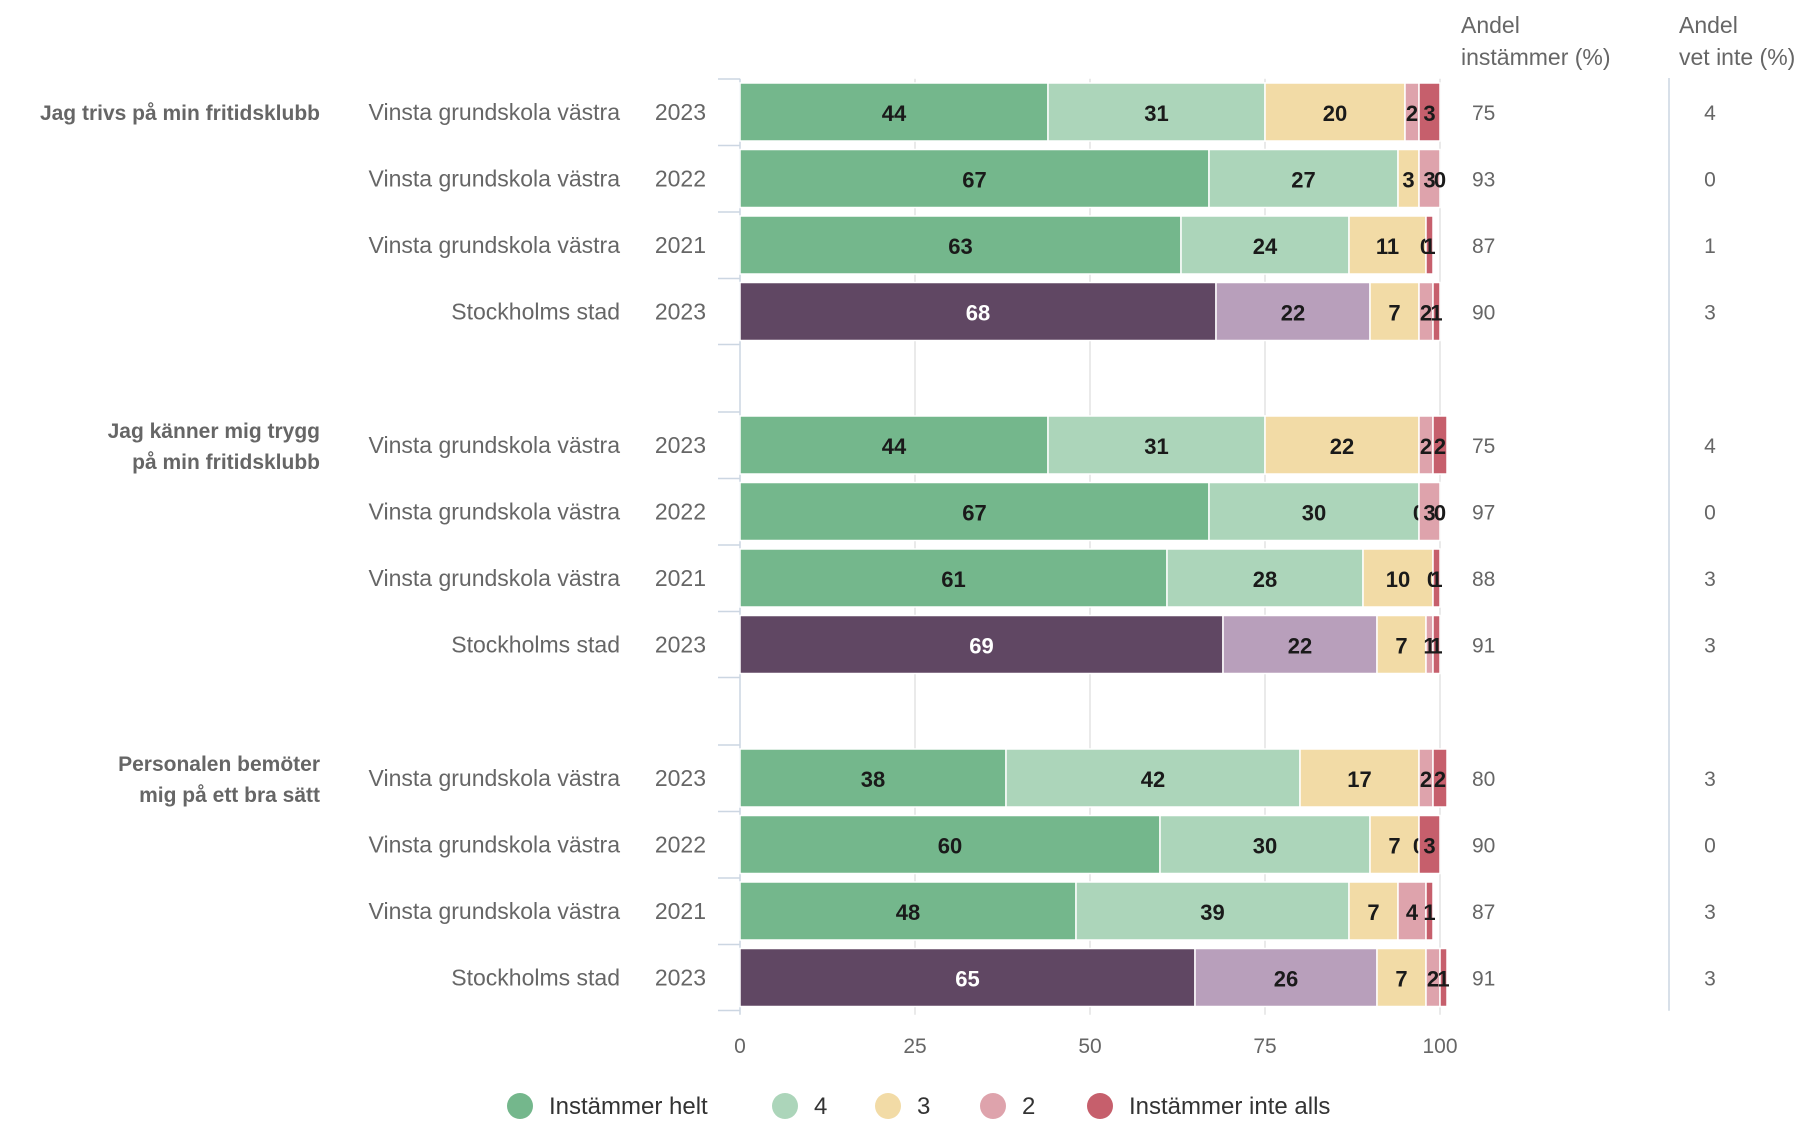 The height and width of the screenshot is (1126, 1816). I want to click on data-label: 63, so click(960, 246).